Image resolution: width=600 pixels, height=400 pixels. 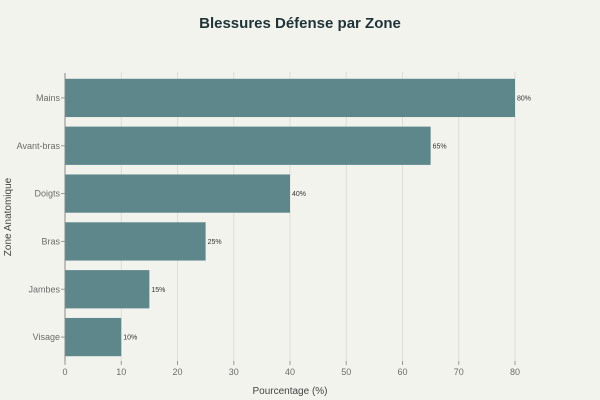 I want to click on x-tick-label: 60, so click(x=402, y=372).